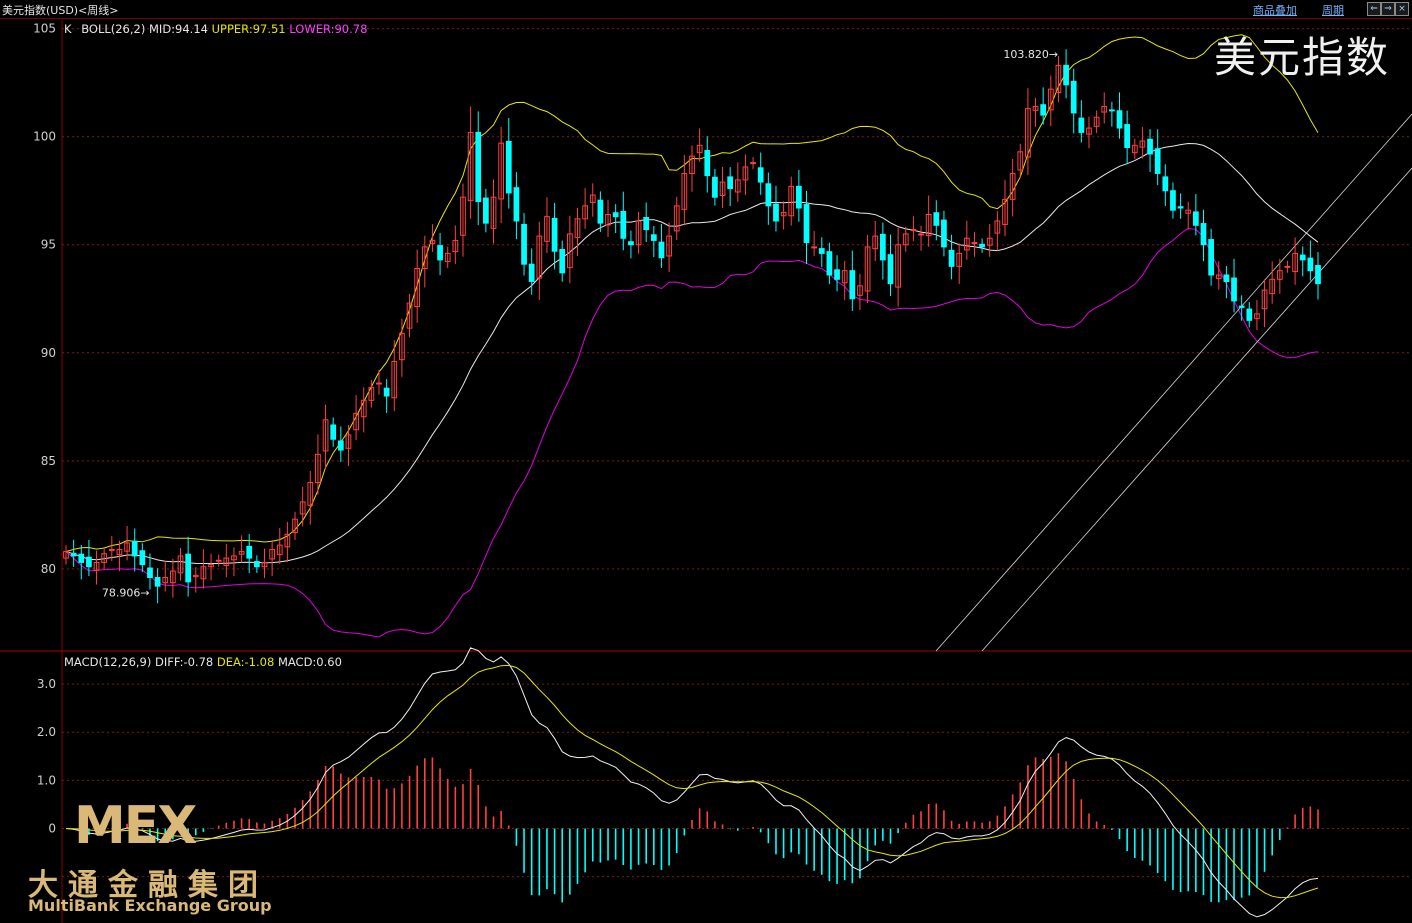  Describe the element at coordinates (68, 29) in the screenshot. I see `k-label: K` at that location.